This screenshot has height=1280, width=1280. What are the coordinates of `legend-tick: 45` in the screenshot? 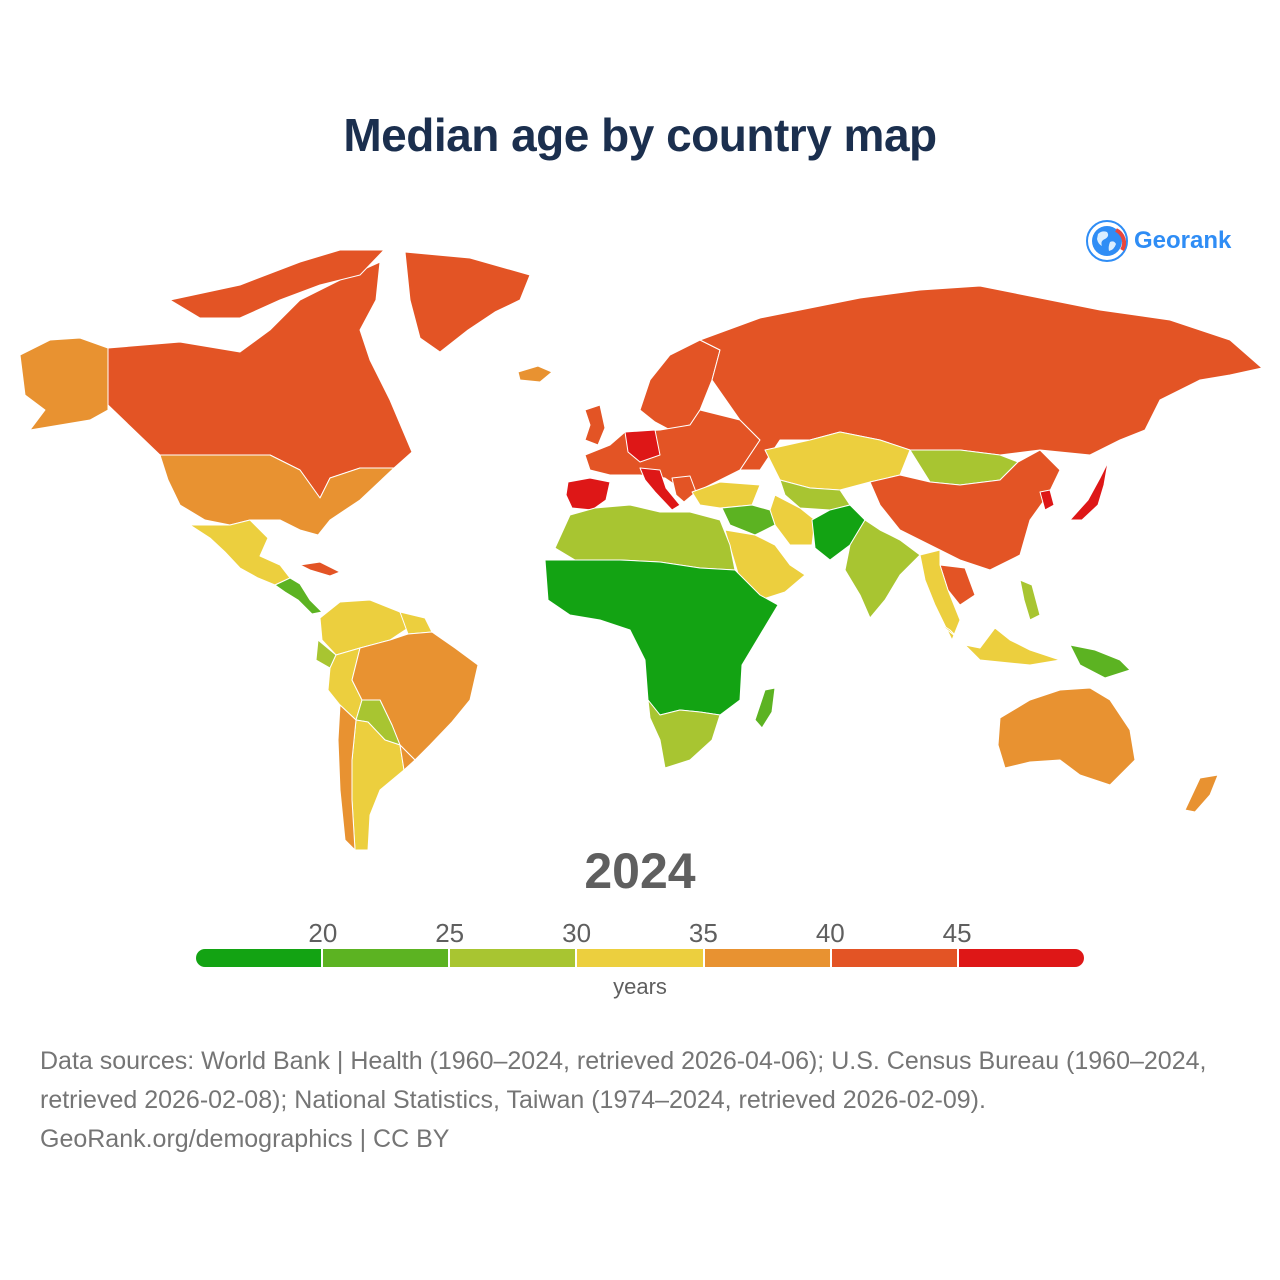 It's located at (957, 933).